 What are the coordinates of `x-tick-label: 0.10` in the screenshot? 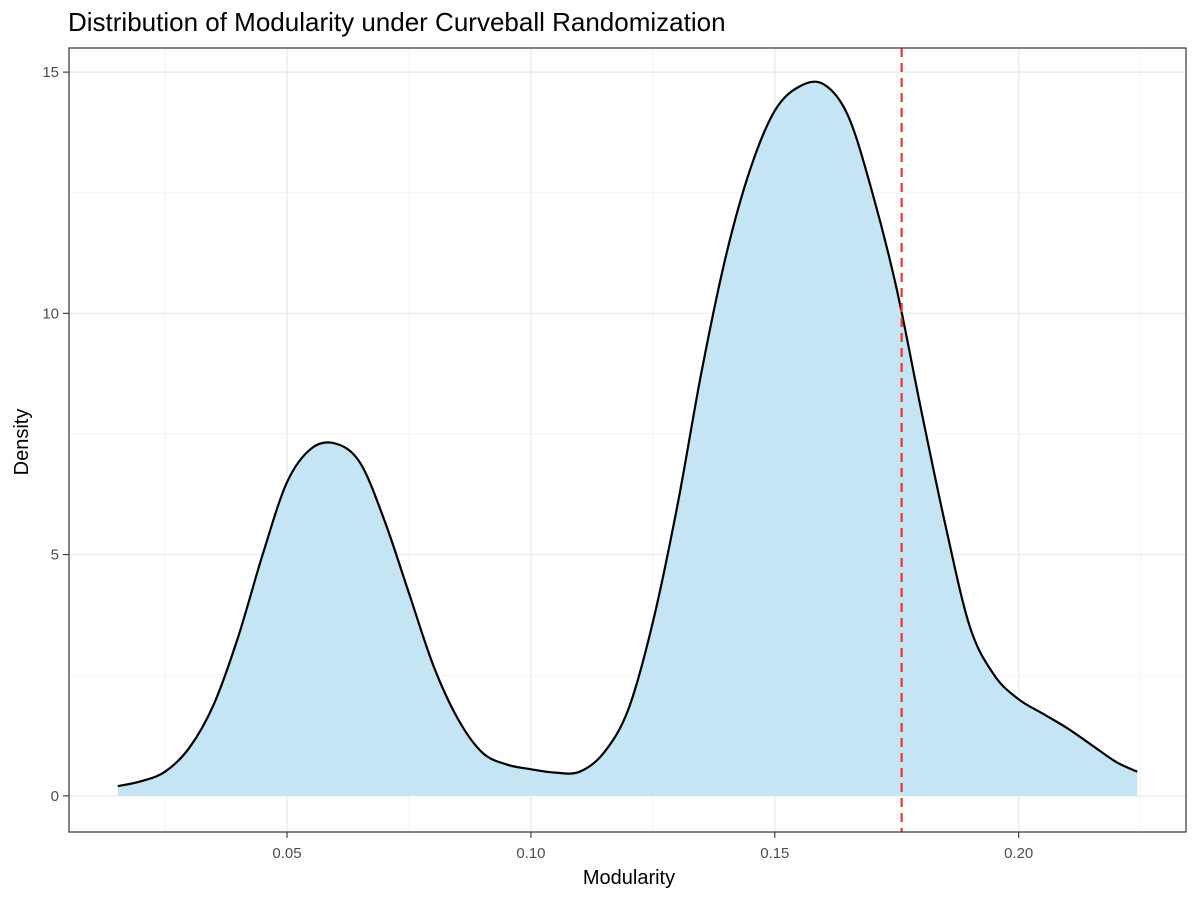 It's located at (530, 853).